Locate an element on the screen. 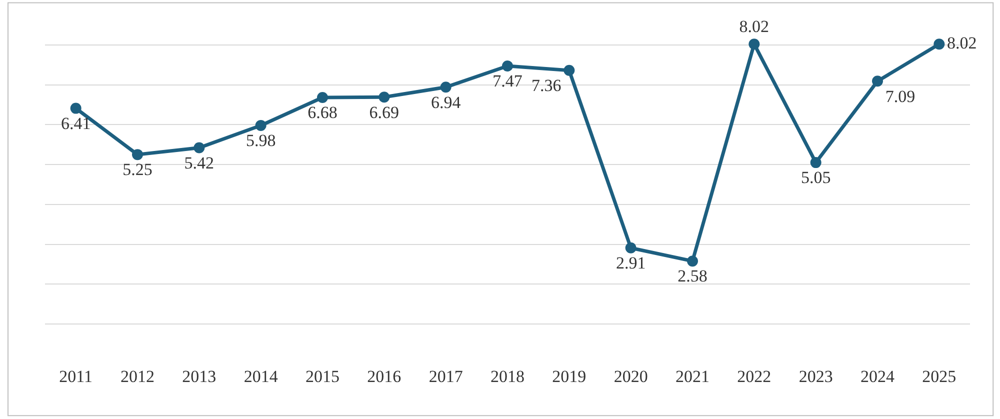 This screenshot has height=419, width=1000. data-label: 7.09 is located at coordinates (900, 96).